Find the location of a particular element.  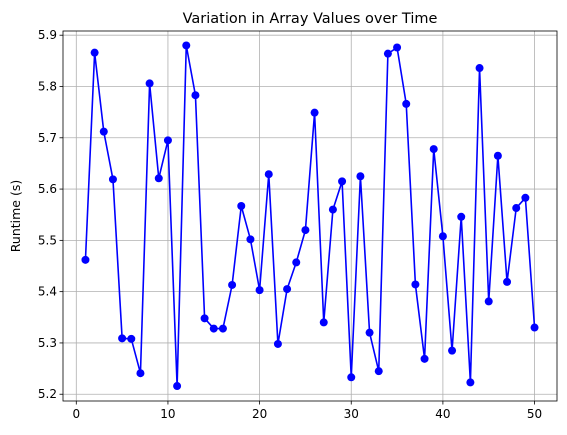

y-tick-label: 5.2 is located at coordinates (47, 394).